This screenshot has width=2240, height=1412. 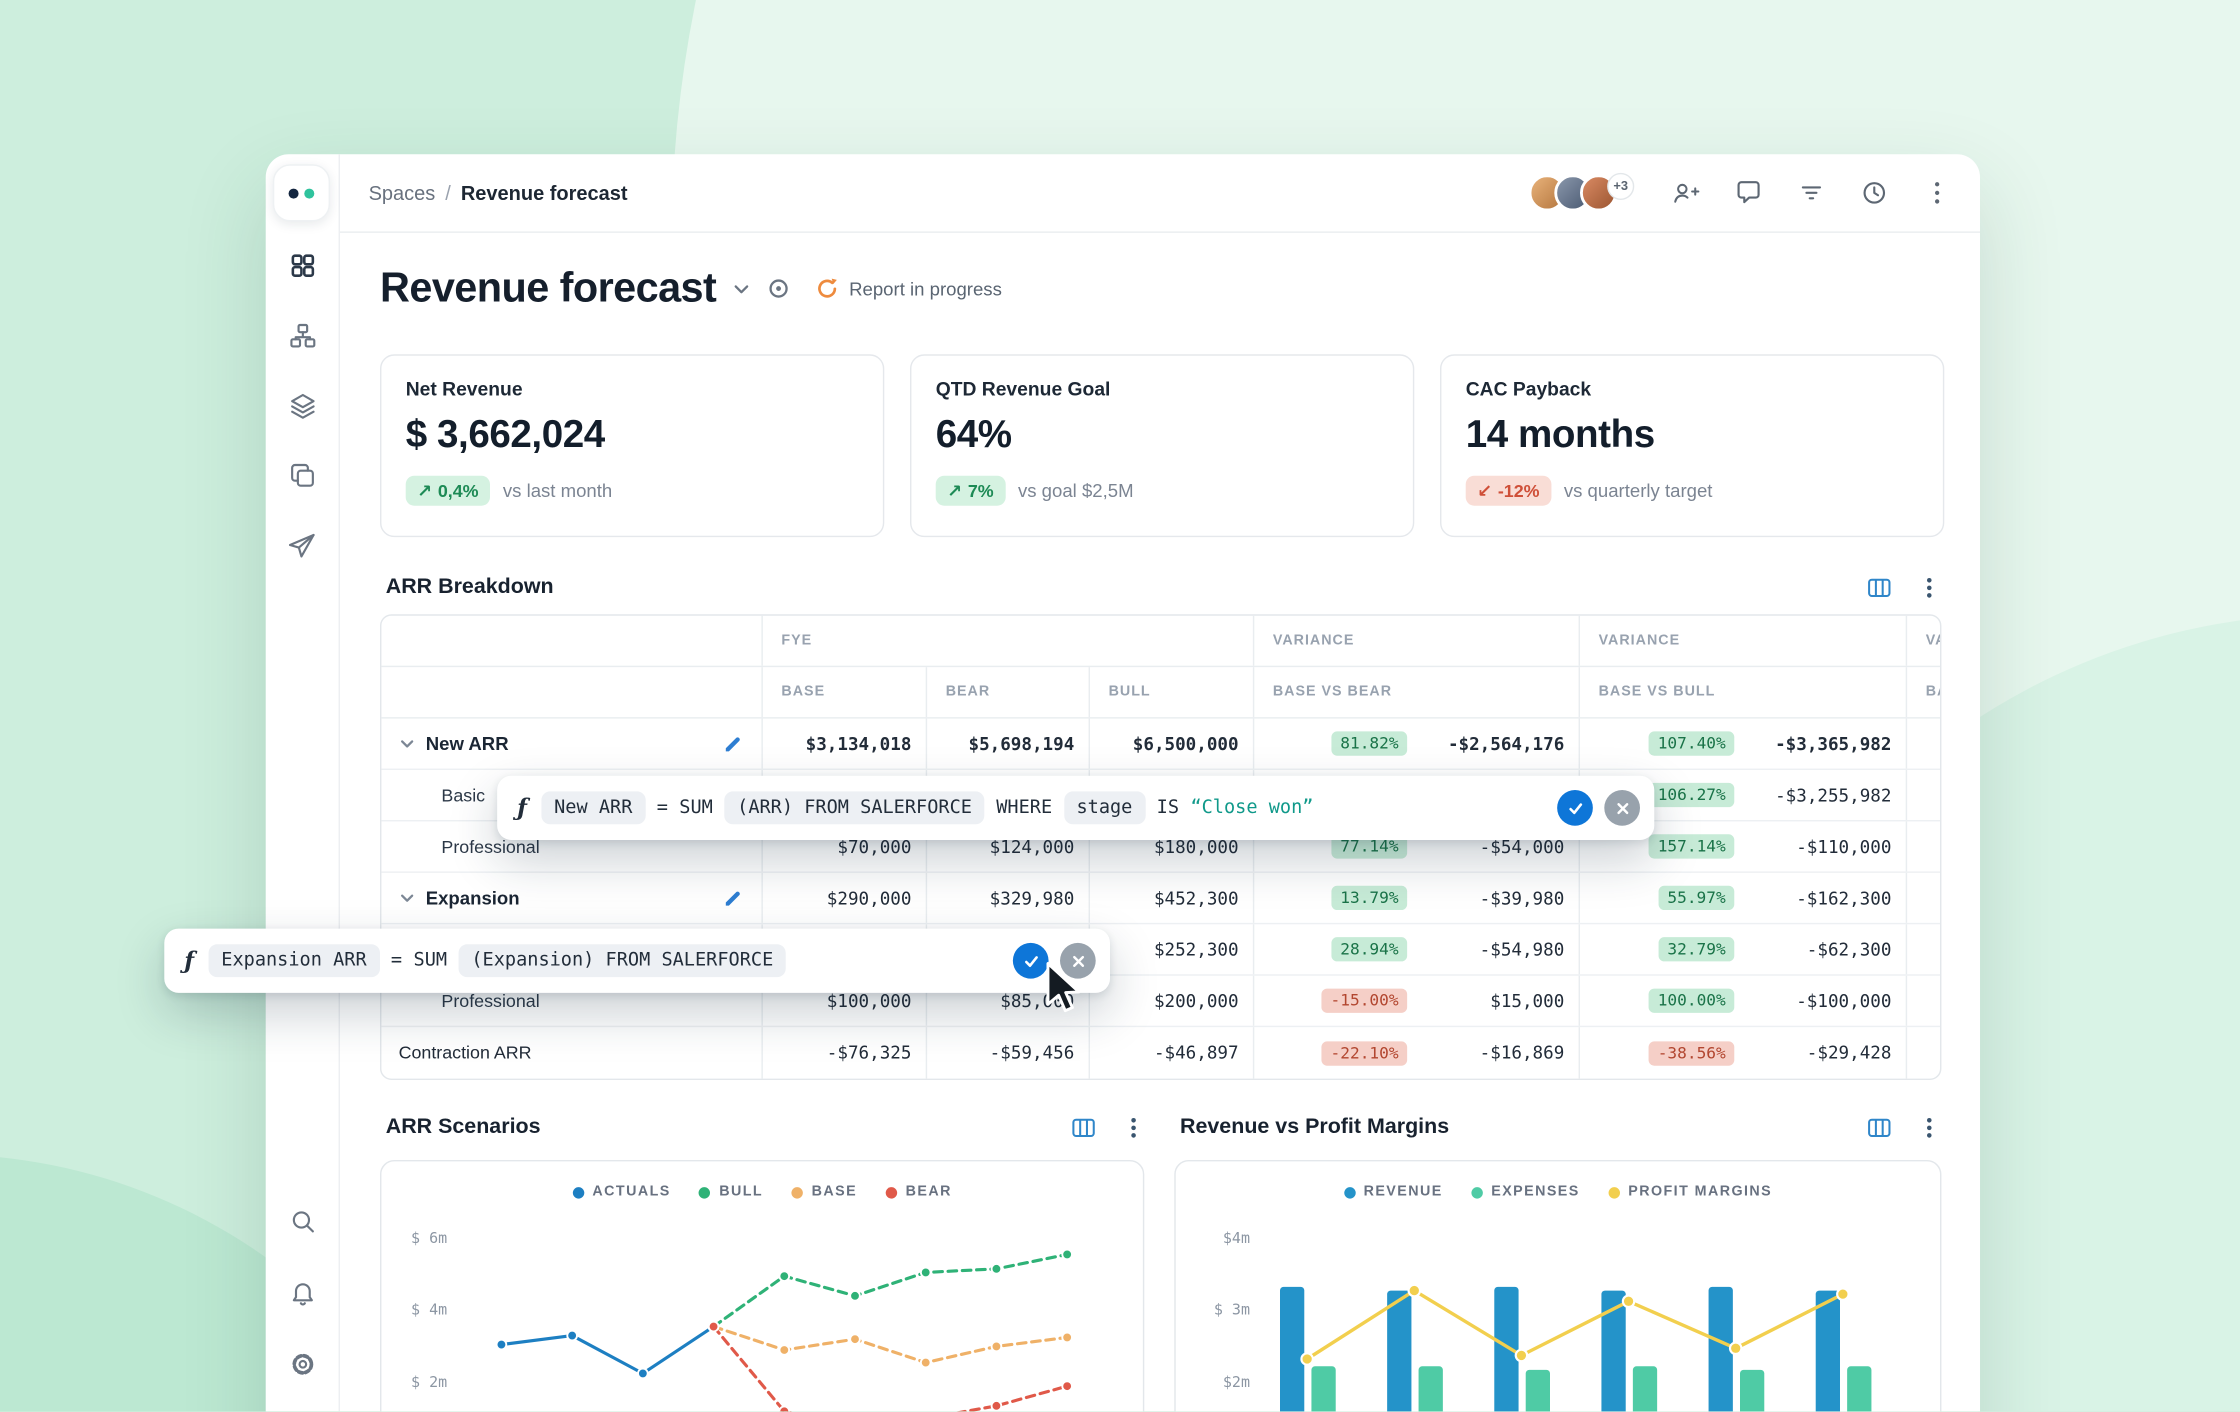 I want to click on cell-variance-pct: 55.97%, so click(x=1661, y=898).